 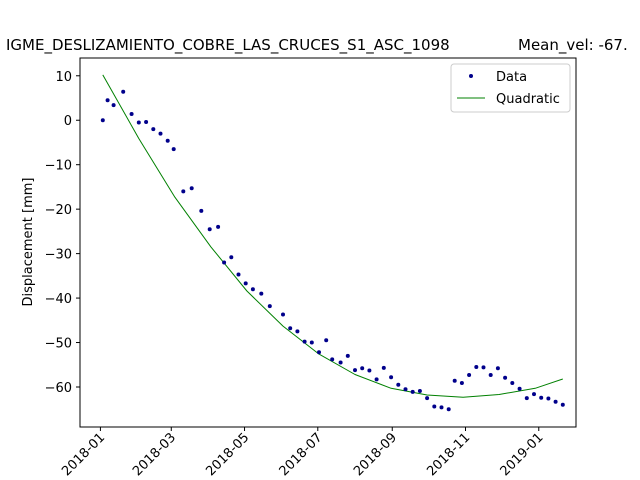 I want to click on legend-data-marker, so click(x=471, y=76).